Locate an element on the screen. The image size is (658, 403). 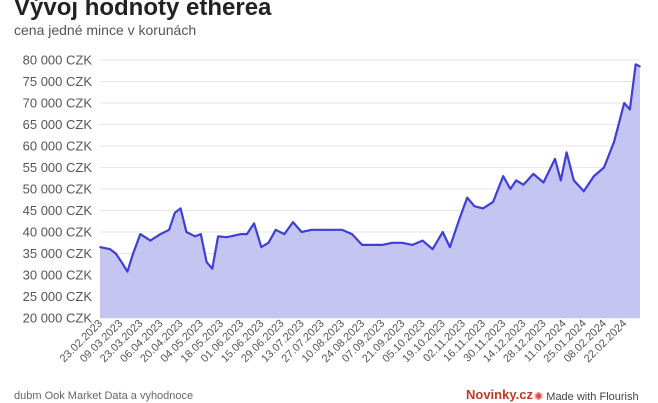
made-with-flourish: ✺ Made with Flourish is located at coordinates (586, 396).